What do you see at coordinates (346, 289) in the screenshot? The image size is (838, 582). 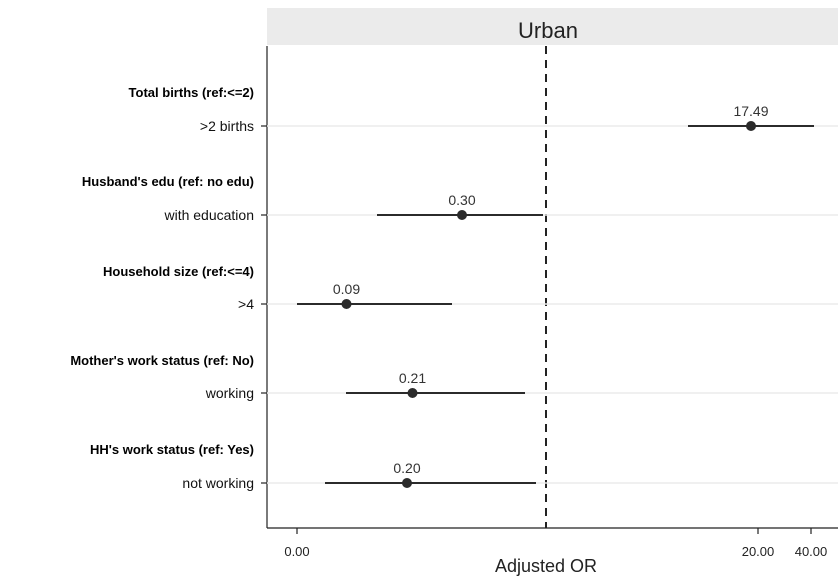 I see `or-value-label: 0.09` at bounding box center [346, 289].